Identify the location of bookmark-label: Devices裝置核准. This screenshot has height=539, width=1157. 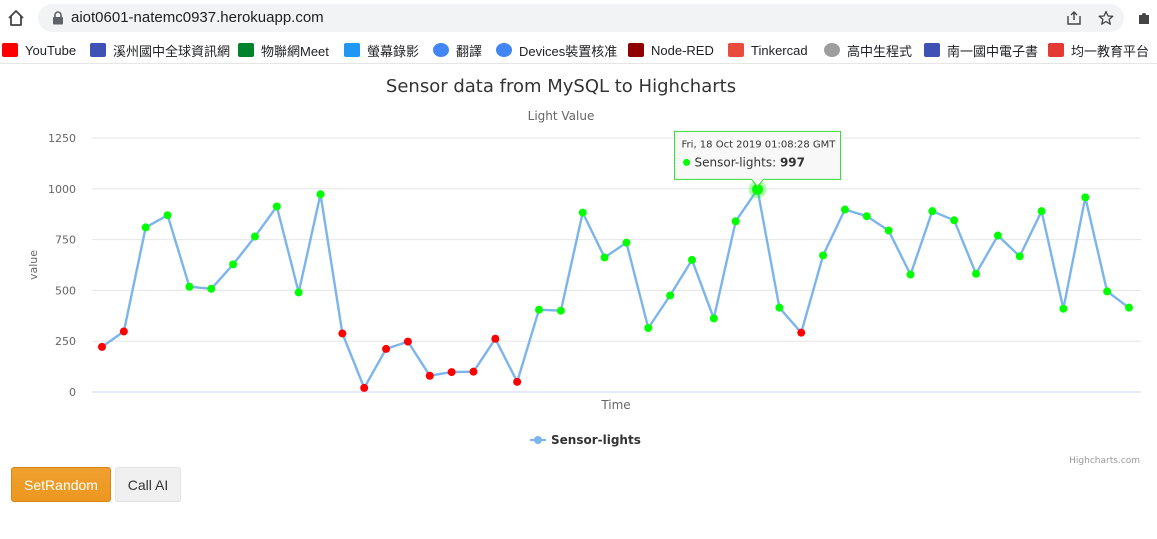
(568, 51).